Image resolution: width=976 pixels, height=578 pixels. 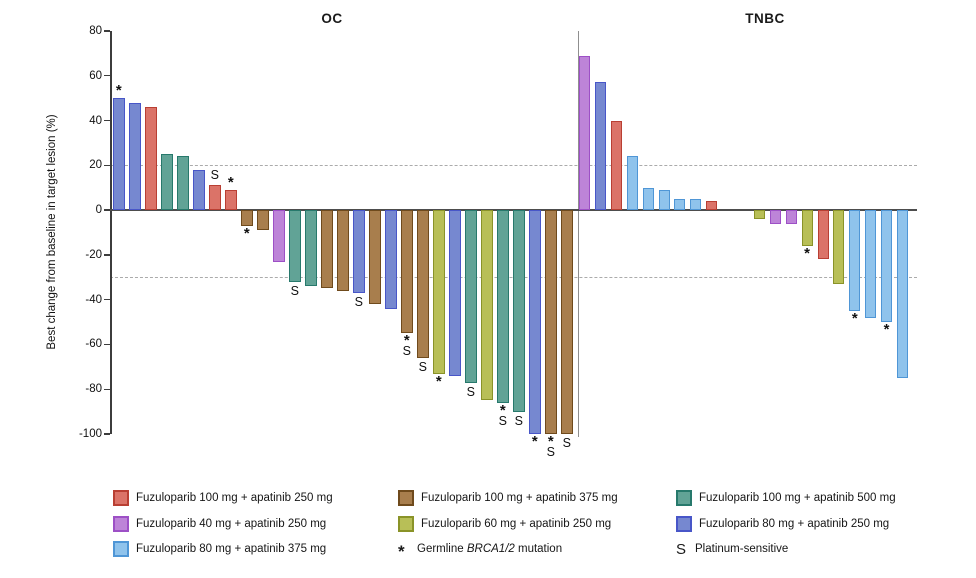 What do you see at coordinates (765, 18) in the screenshot?
I see `panel-title-tnbc: TNBC` at bounding box center [765, 18].